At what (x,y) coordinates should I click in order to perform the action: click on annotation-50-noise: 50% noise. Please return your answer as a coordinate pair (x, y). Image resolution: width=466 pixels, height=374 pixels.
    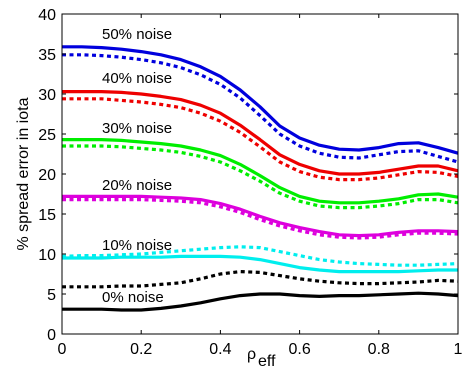
    Looking at the image, I should click on (137, 34).